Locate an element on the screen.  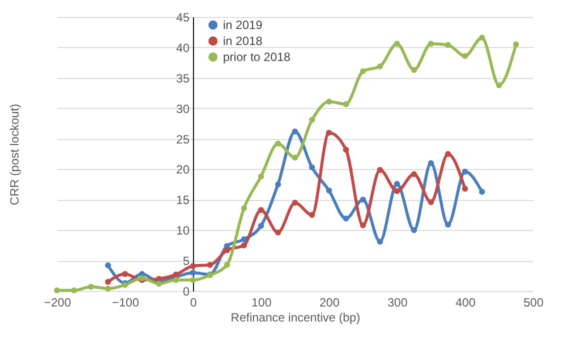
x-tick-label: −100 is located at coordinates (126, 303).